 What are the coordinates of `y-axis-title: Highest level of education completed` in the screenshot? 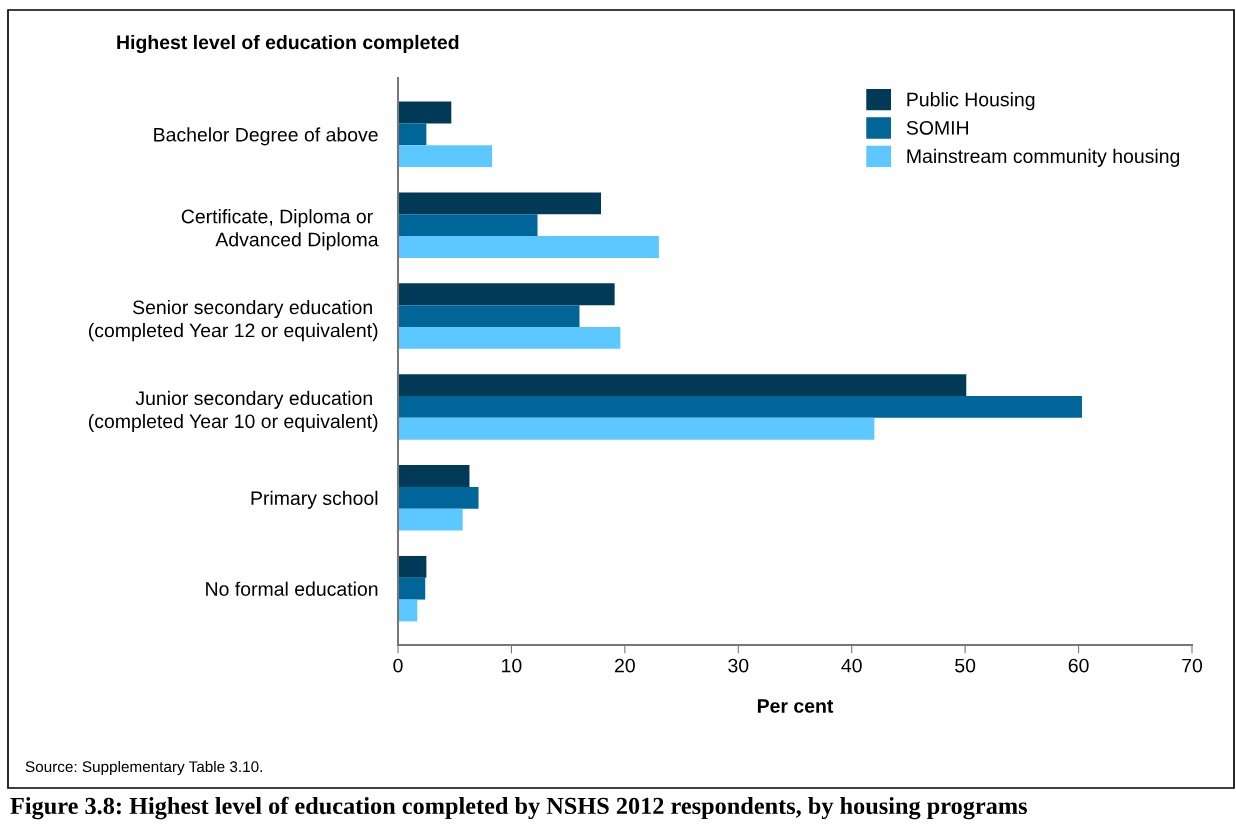 It's located at (288, 44).